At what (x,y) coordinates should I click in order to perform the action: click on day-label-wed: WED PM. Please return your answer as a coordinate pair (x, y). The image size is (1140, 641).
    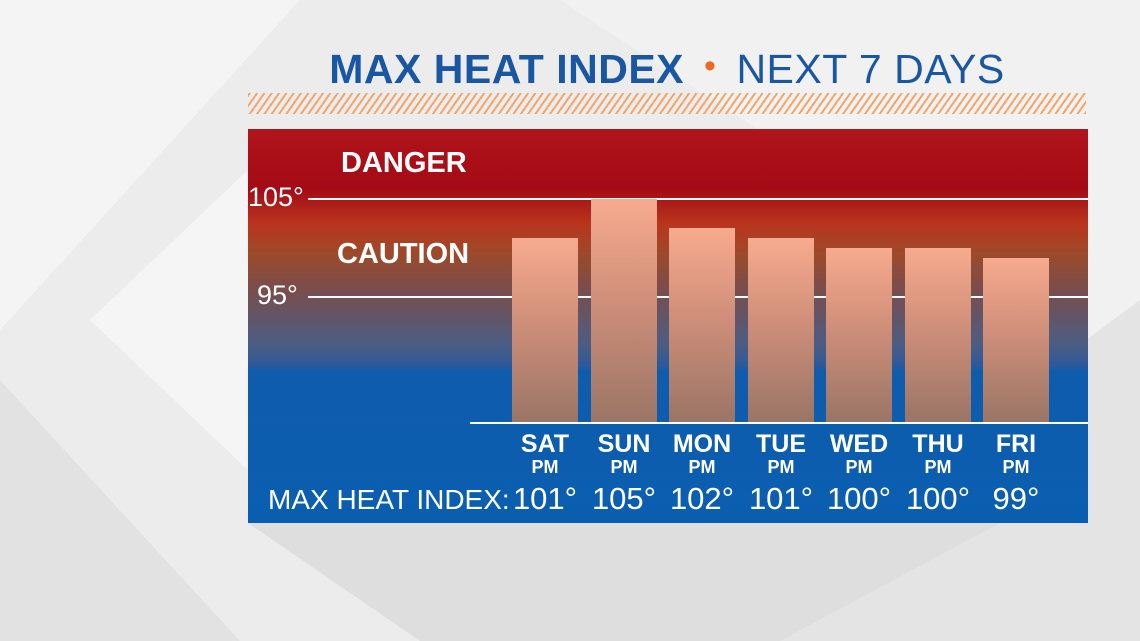
    Looking at the image, I should click on (859, 453).